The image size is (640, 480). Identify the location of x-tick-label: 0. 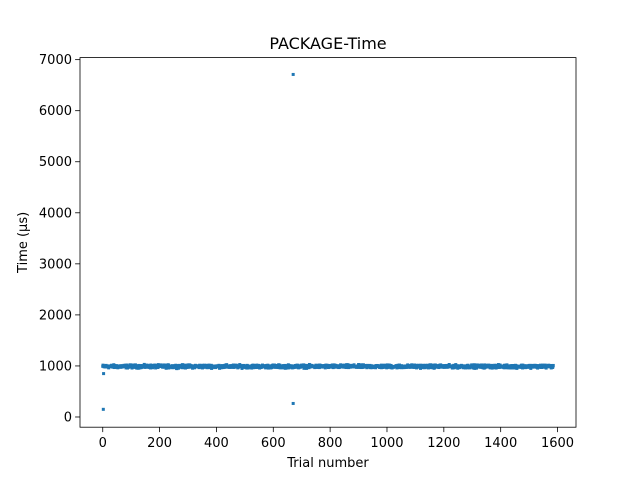
(103, 443).